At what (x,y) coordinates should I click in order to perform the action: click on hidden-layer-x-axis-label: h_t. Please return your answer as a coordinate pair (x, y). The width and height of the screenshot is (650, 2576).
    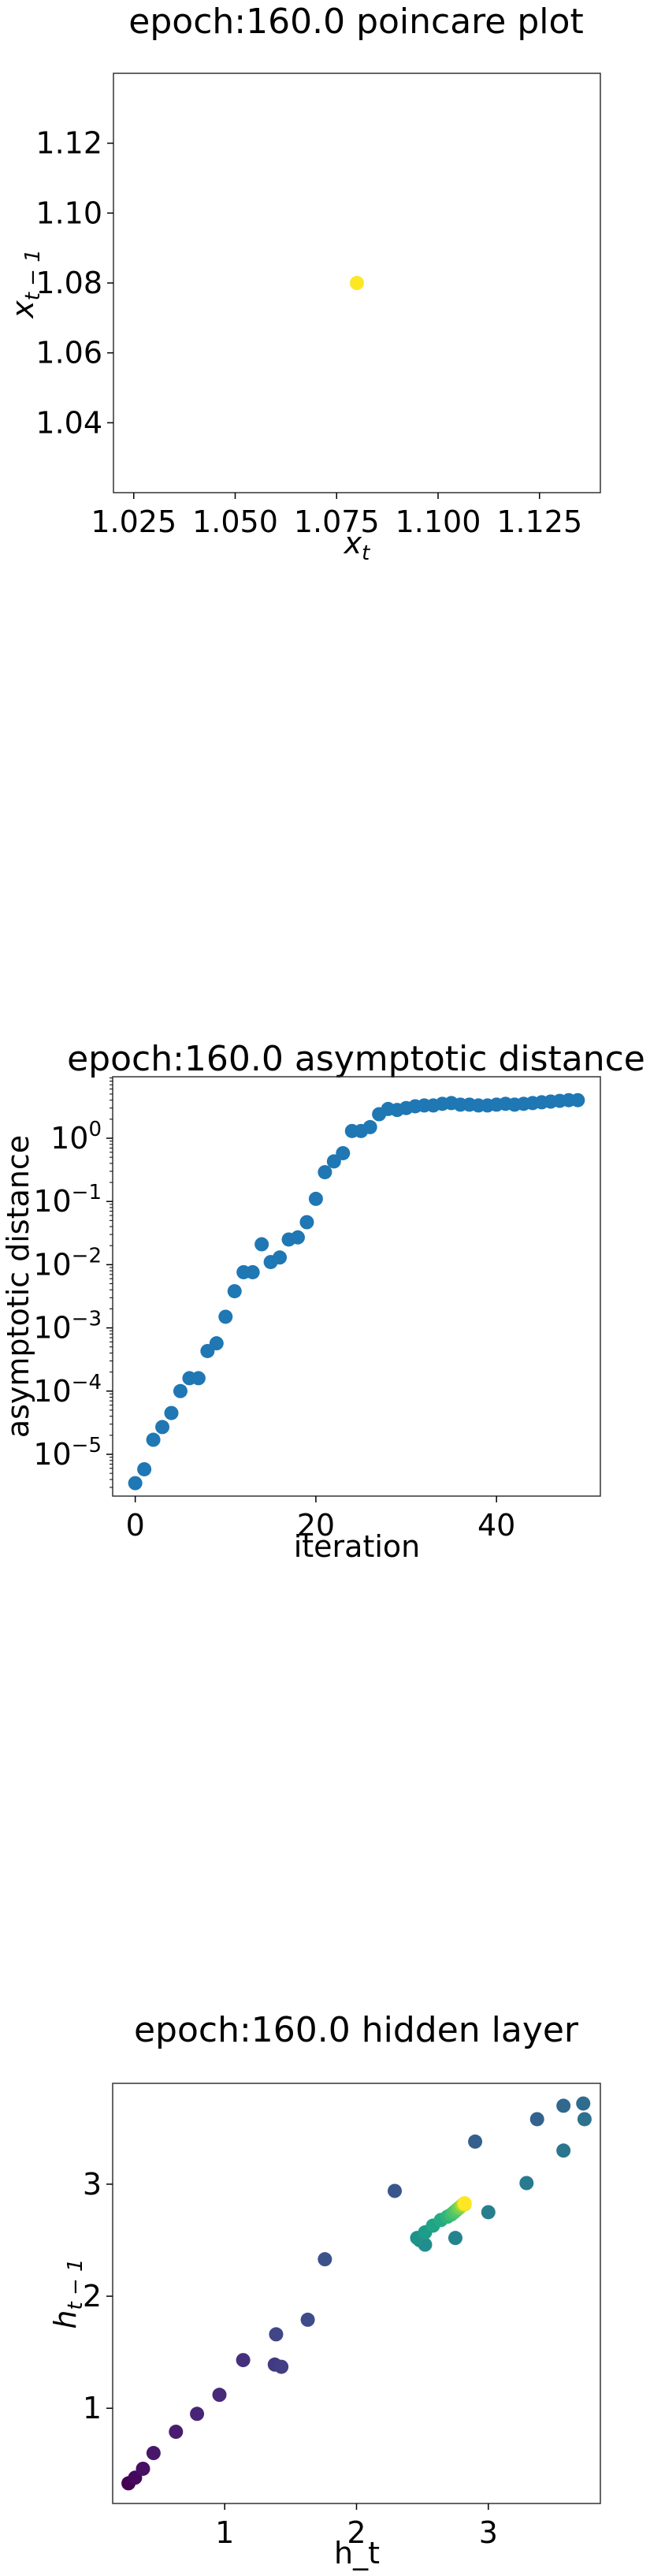
    Looking at the image, I should click on (357, 2553).